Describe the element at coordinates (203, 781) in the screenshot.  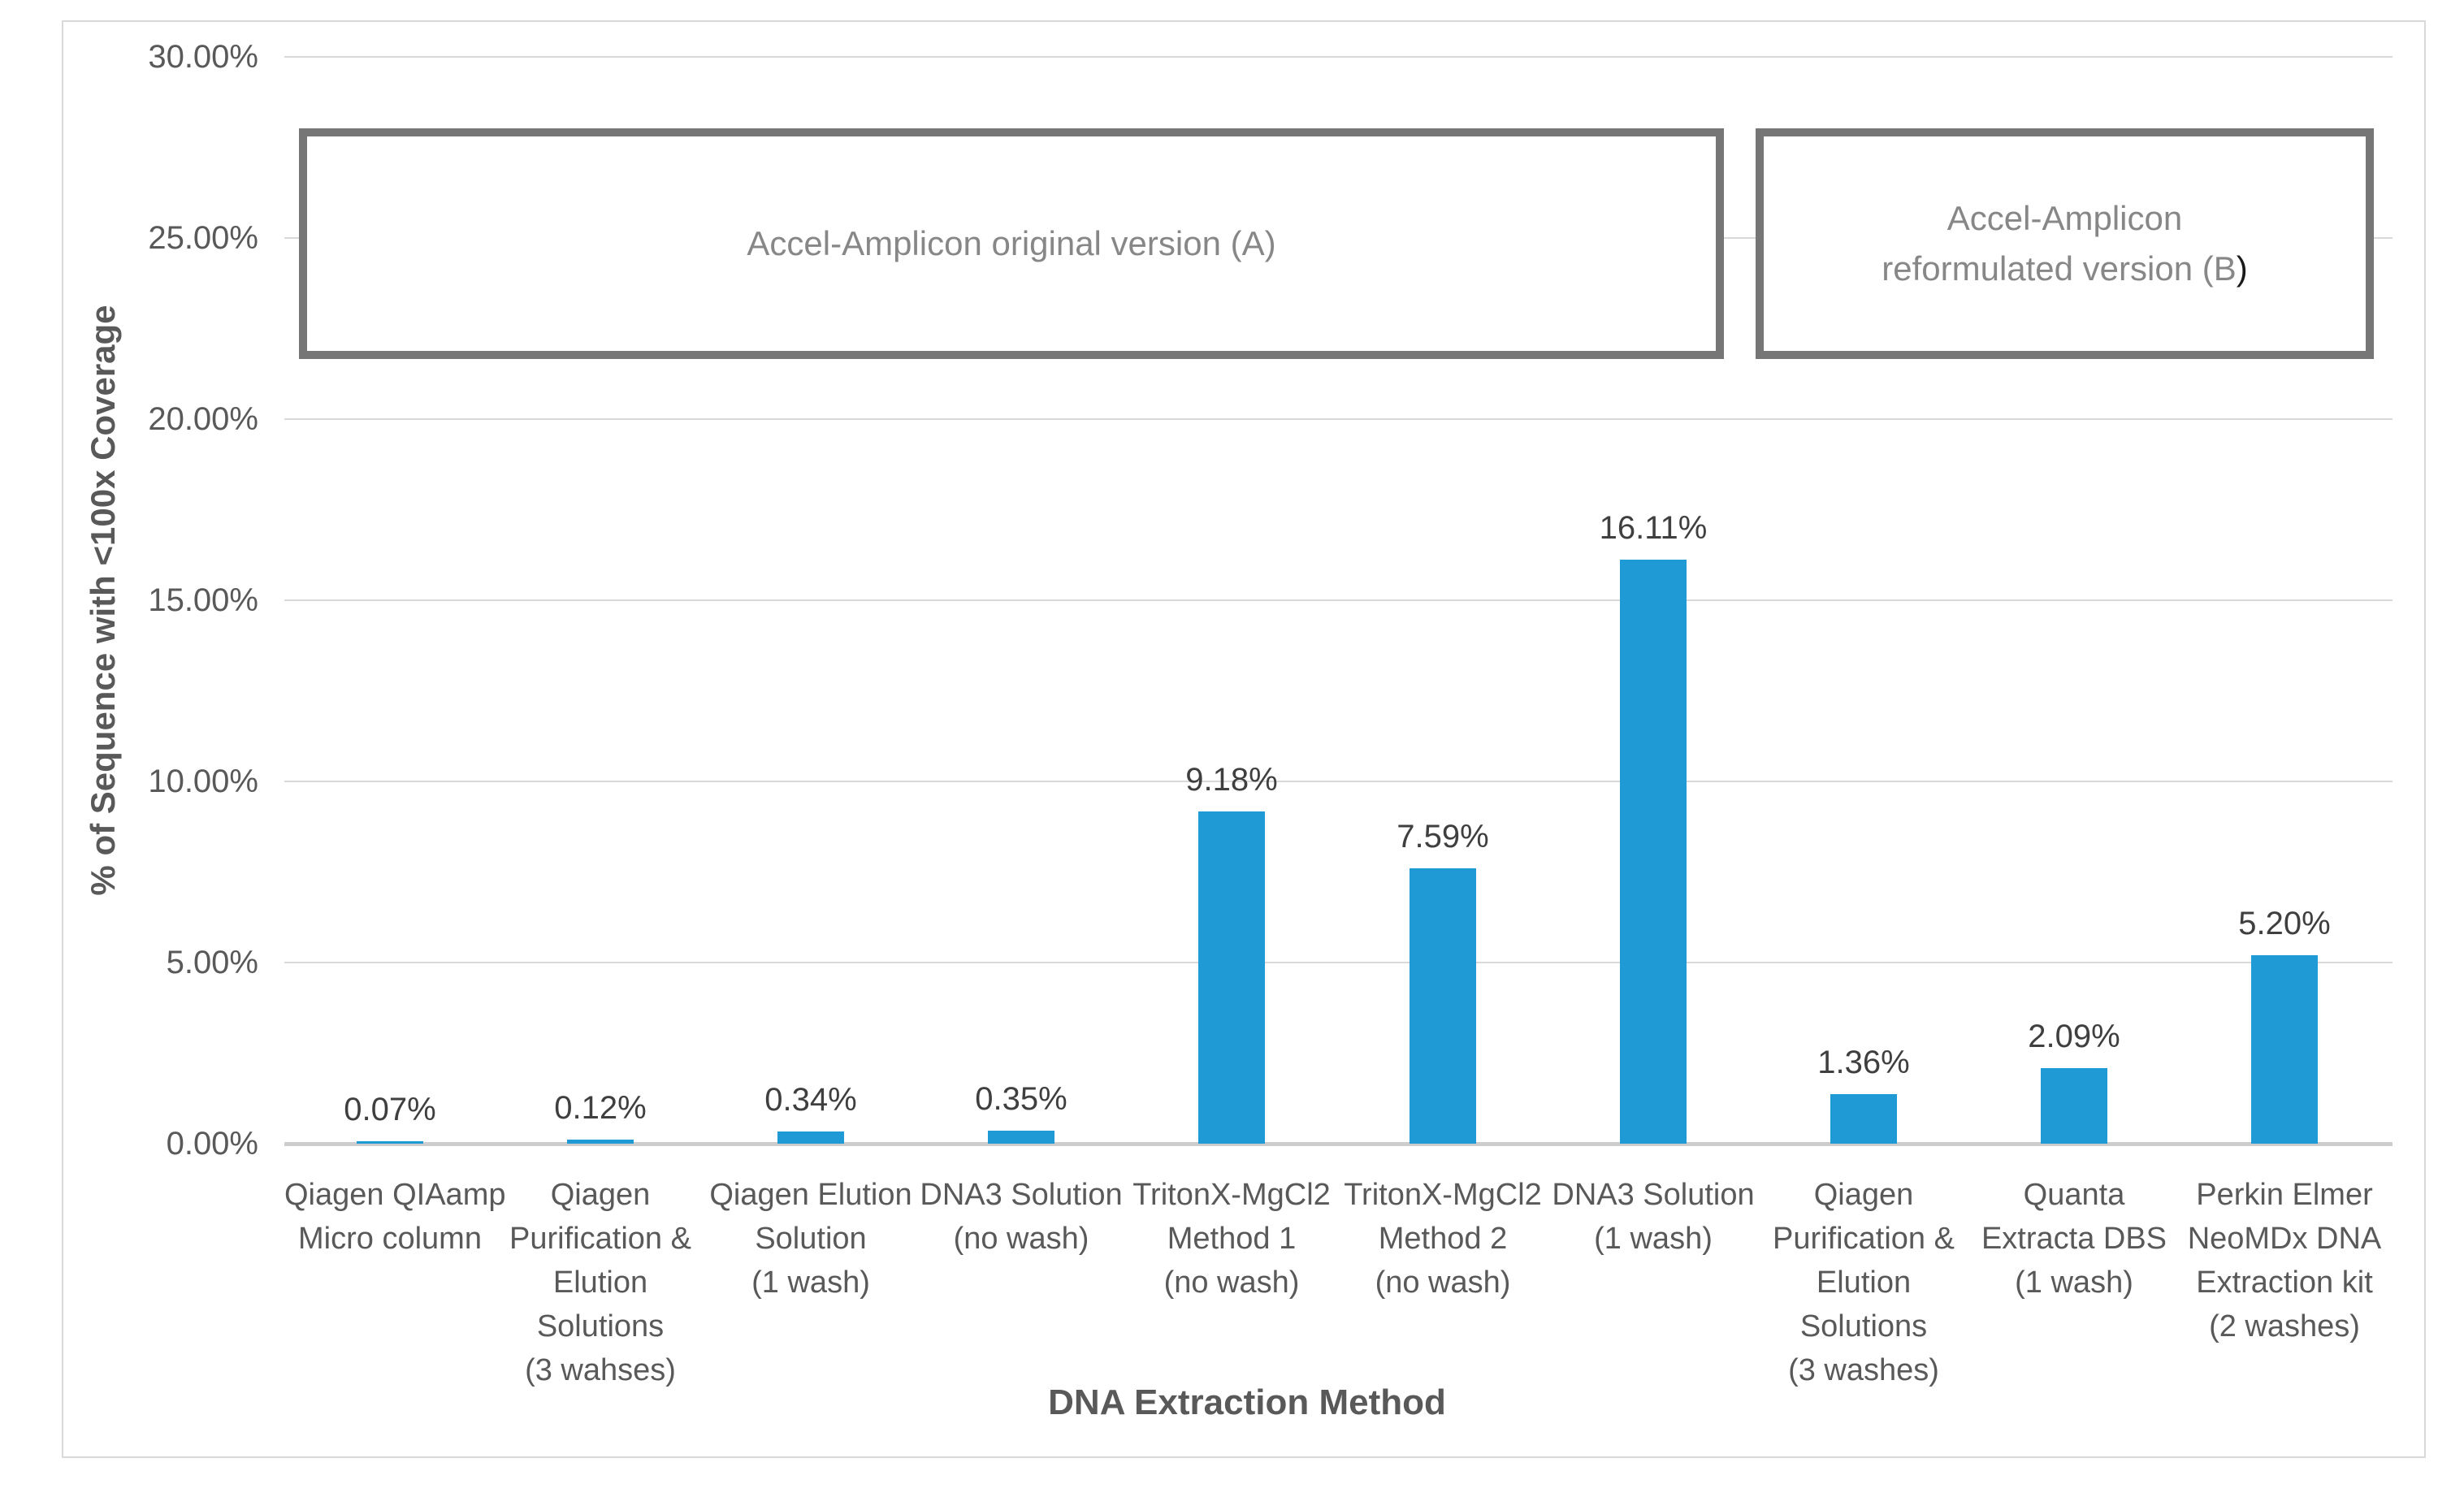
I see `y-tick-label: 10.00%` at that location.